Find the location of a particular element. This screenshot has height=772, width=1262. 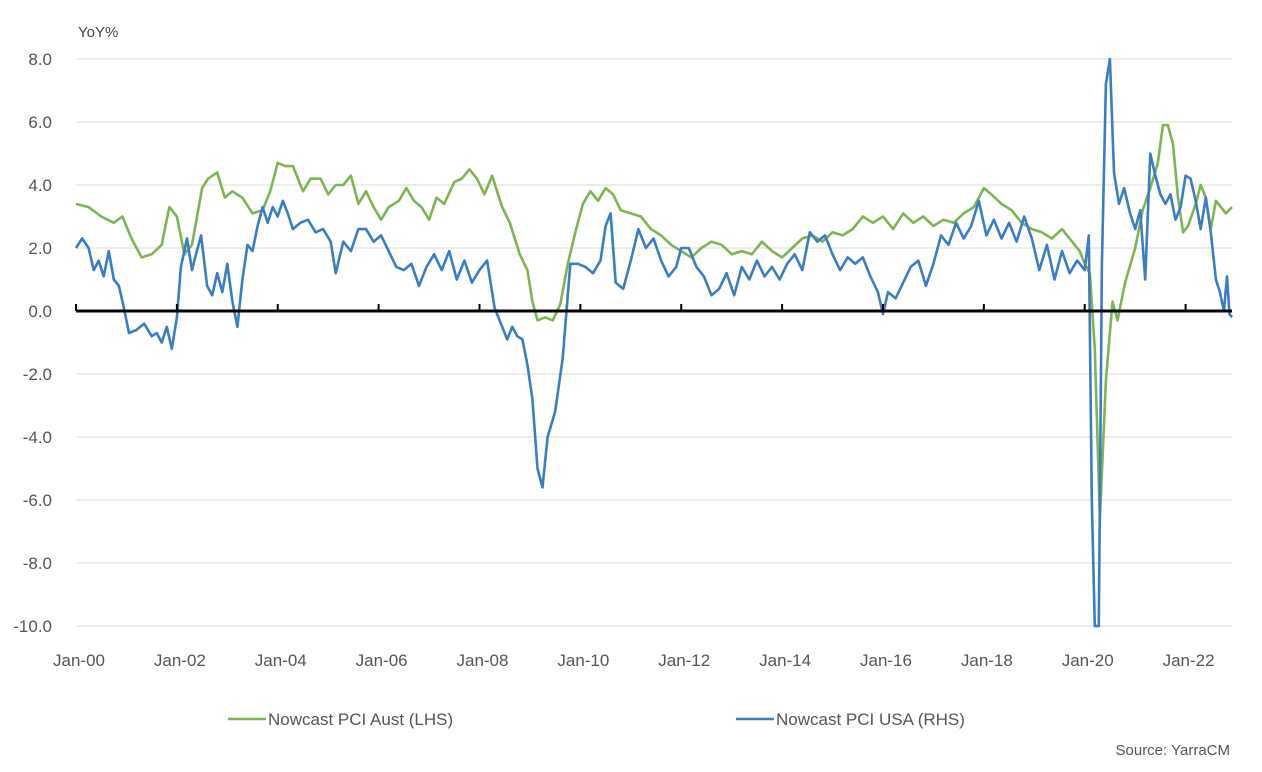

y-tick-label: 4.0 is located at coordinates (40, 185).